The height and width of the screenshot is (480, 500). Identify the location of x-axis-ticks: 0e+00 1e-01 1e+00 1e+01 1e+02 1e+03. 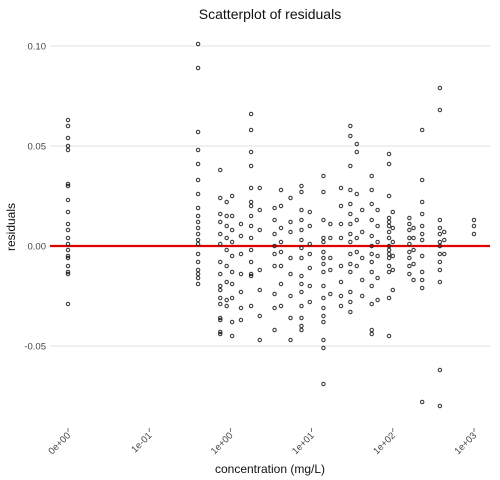
(262, 442).